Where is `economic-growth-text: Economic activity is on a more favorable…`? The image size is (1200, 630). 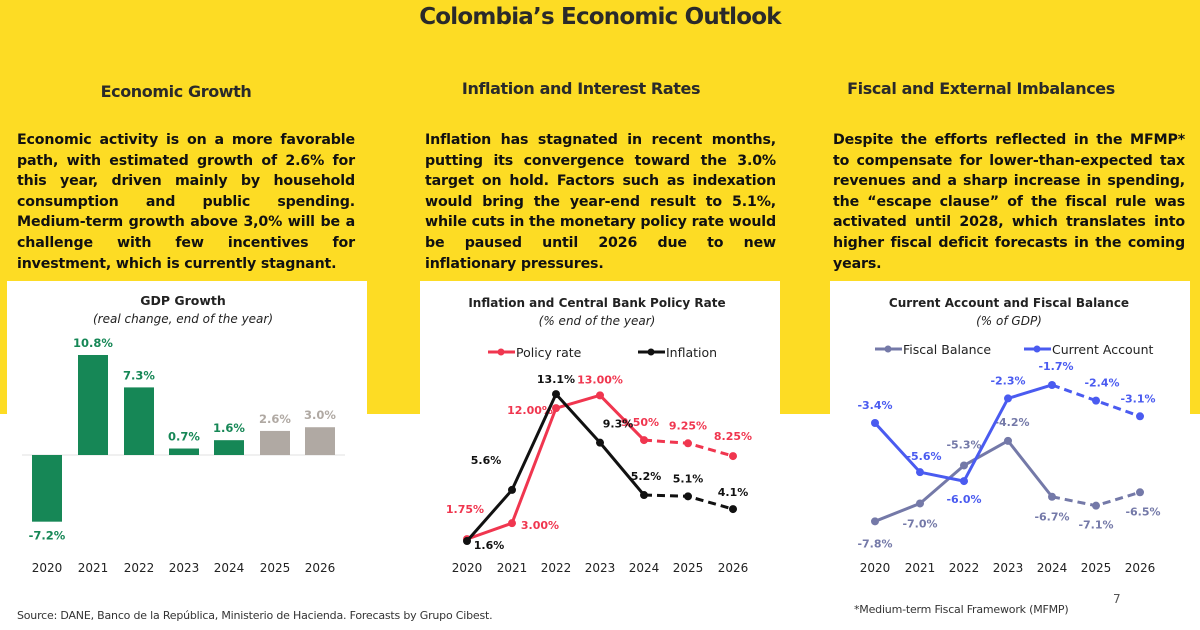
economic-growth-text: Economic activity is on a more favorable… is located at coordinates (186, 202).